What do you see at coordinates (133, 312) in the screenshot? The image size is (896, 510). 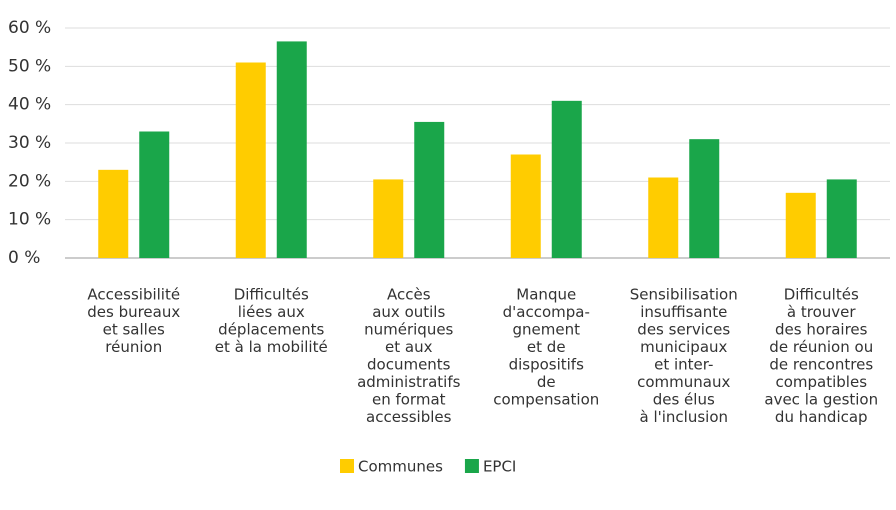 I see `x-tick-label: des bureaux` at bounding box center [133, 312].